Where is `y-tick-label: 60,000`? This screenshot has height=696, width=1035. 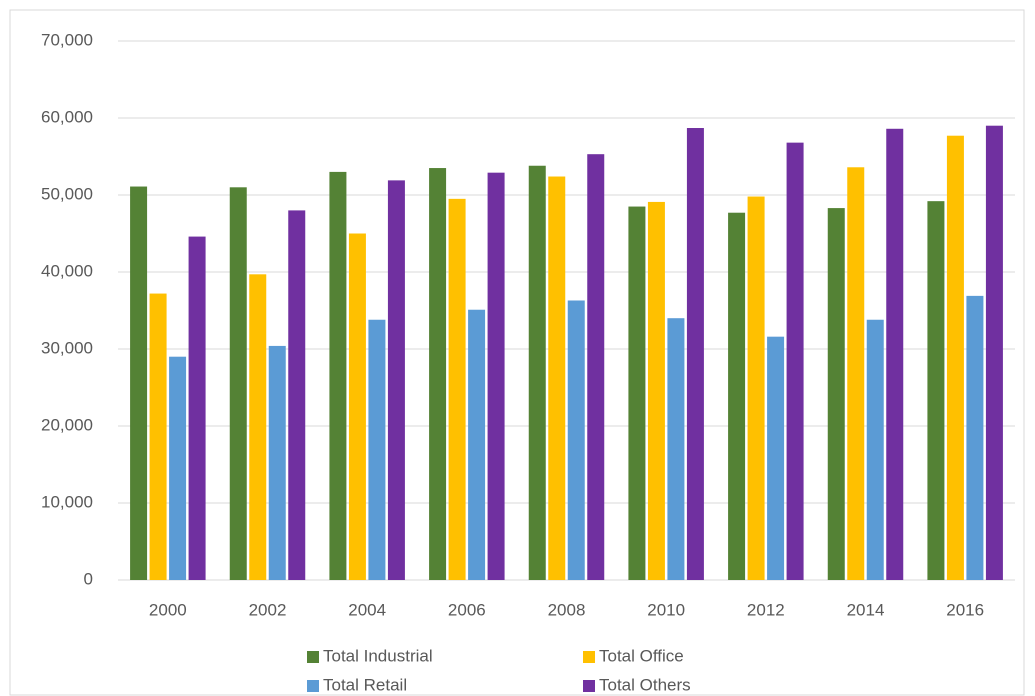
y-tick-label: 60,000 is located at coordinates (67, 116).